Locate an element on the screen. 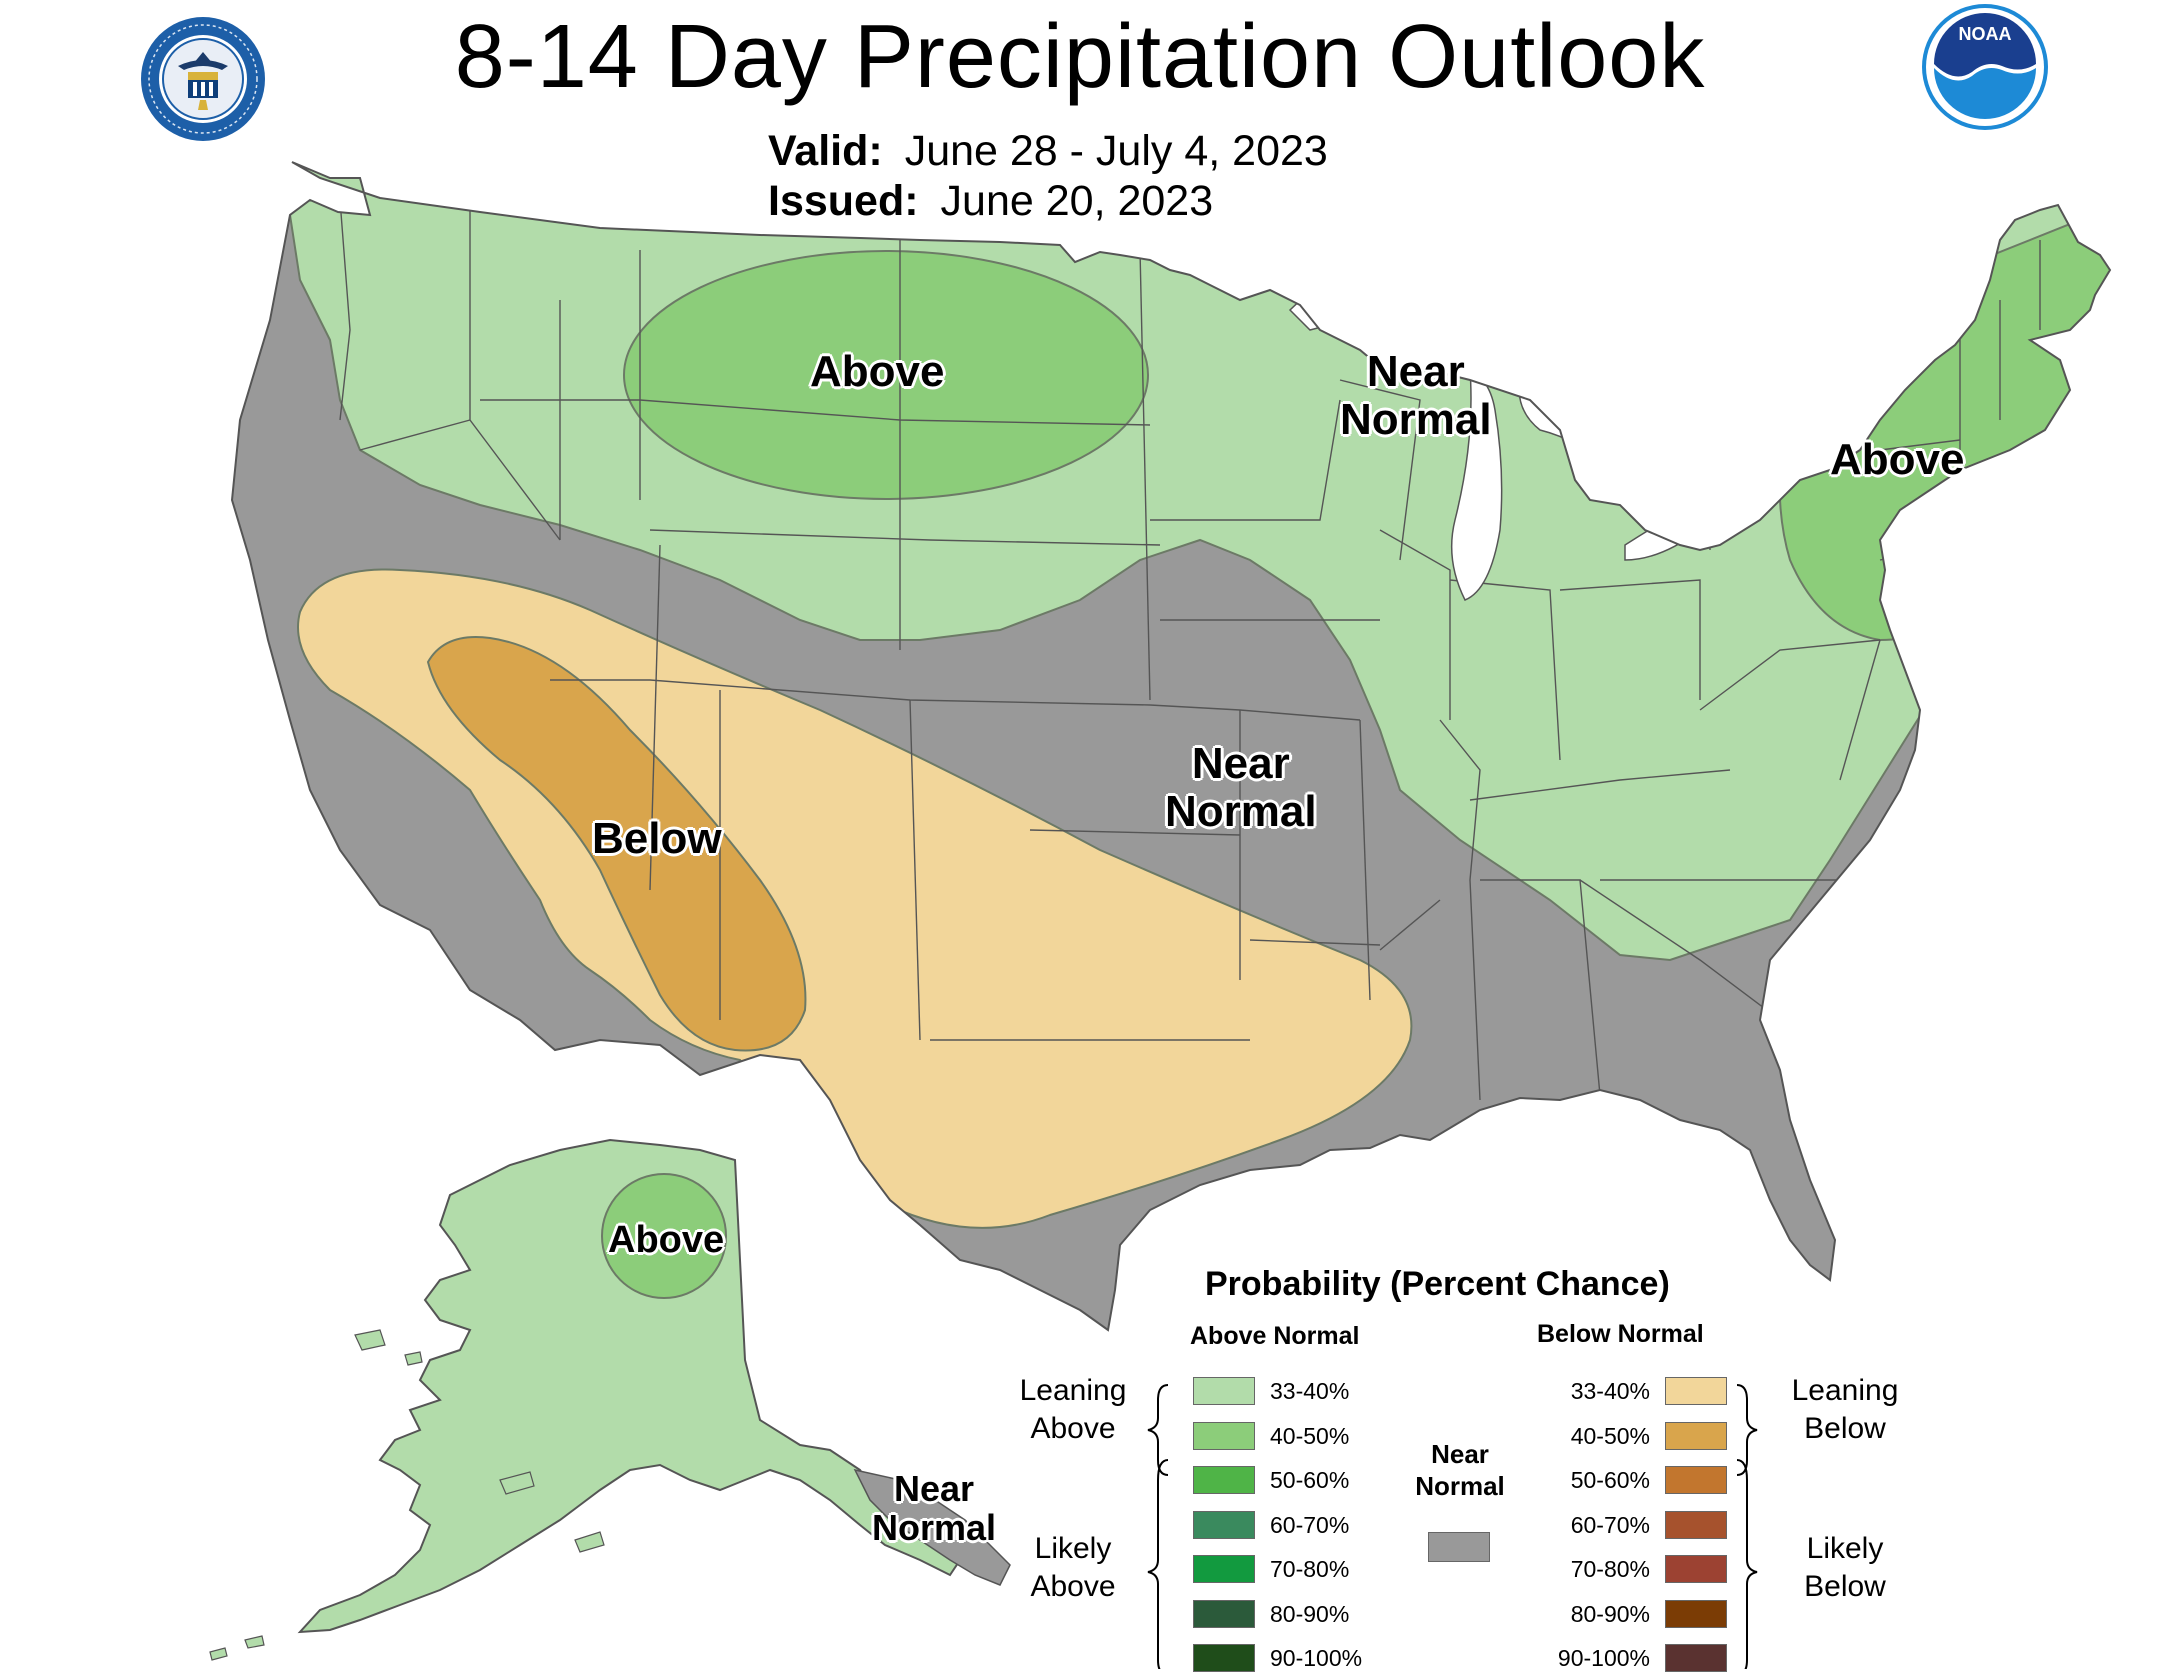  issued-line: Issued: June 20, 2023 is located at coordinates (990, 201).